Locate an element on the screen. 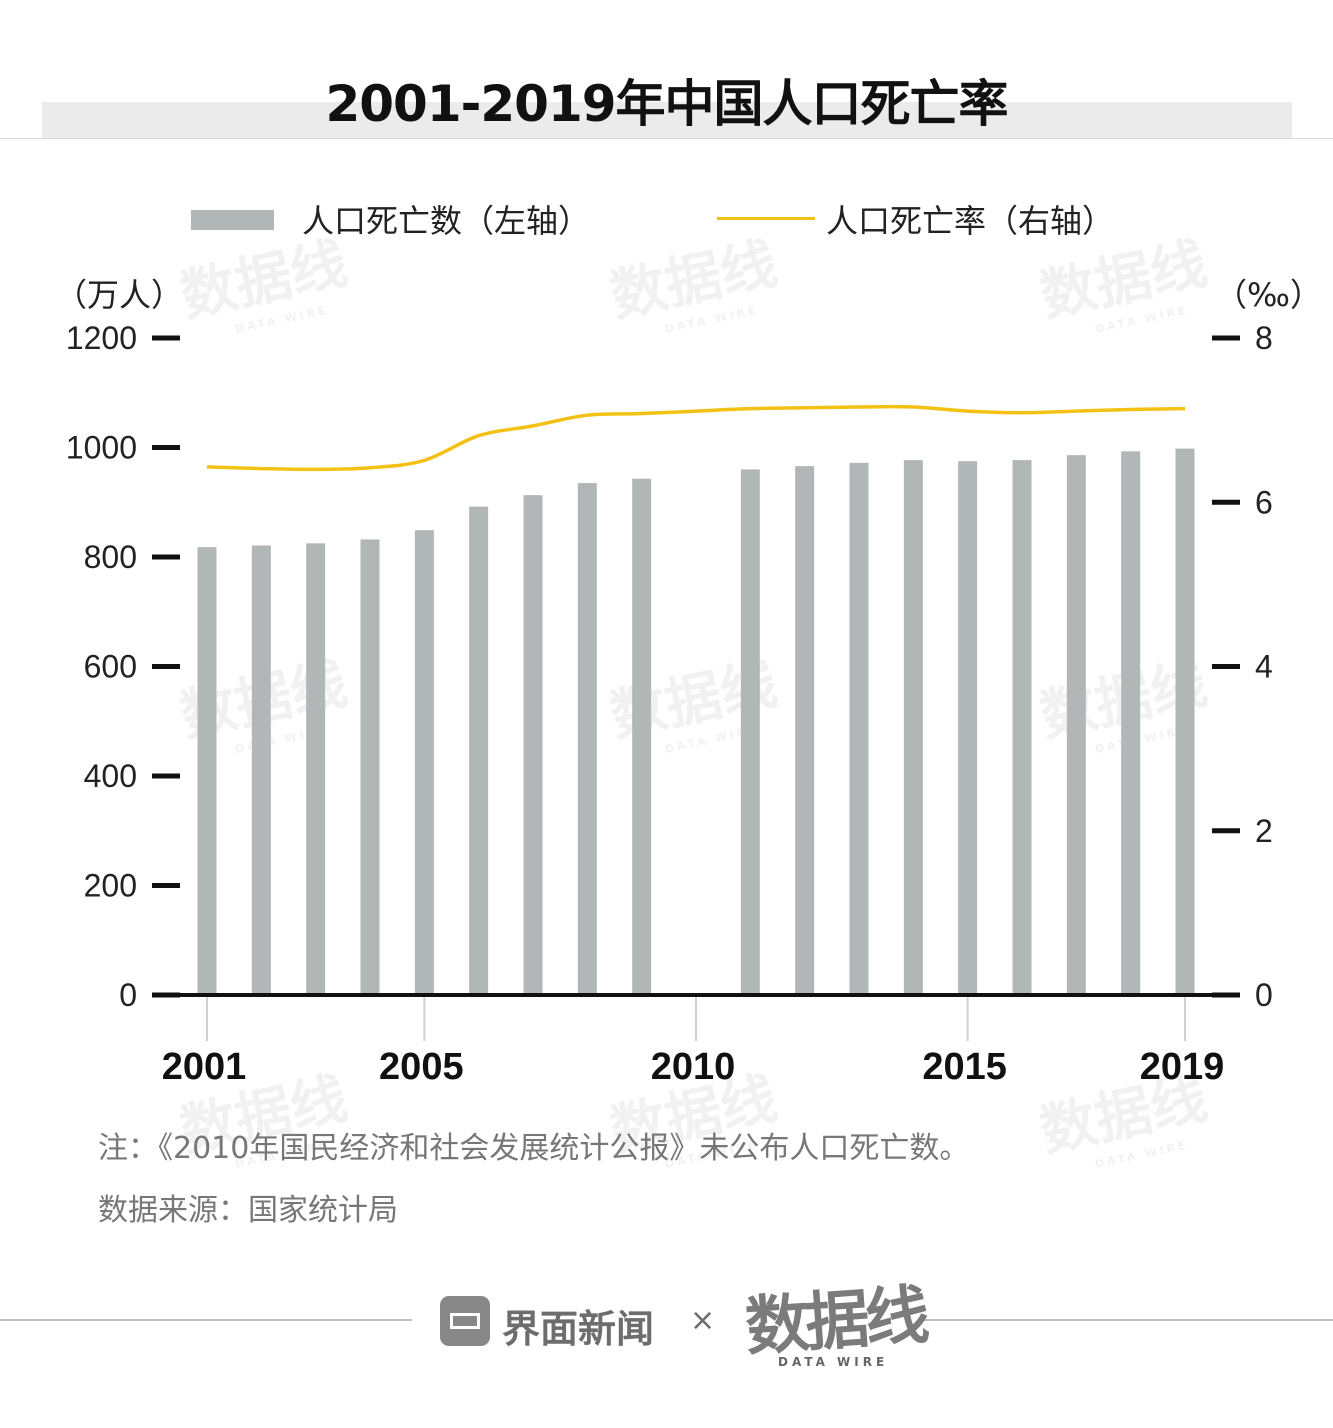 The image size is (1333, 1428). left-axis-unit: （万人） is located at coordinates (119, 295).